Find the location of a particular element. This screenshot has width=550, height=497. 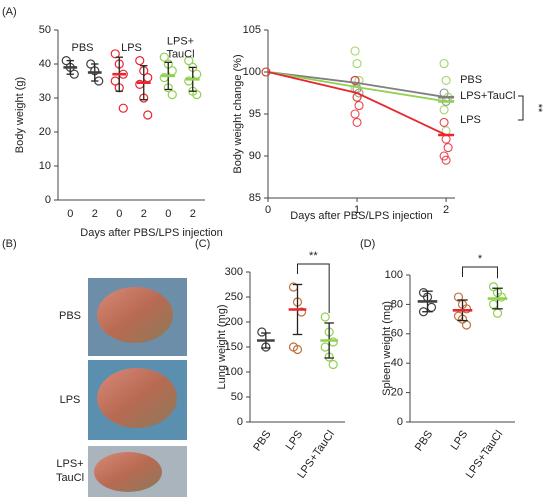

panel-label: (A) is located at coordinates (9, 12).